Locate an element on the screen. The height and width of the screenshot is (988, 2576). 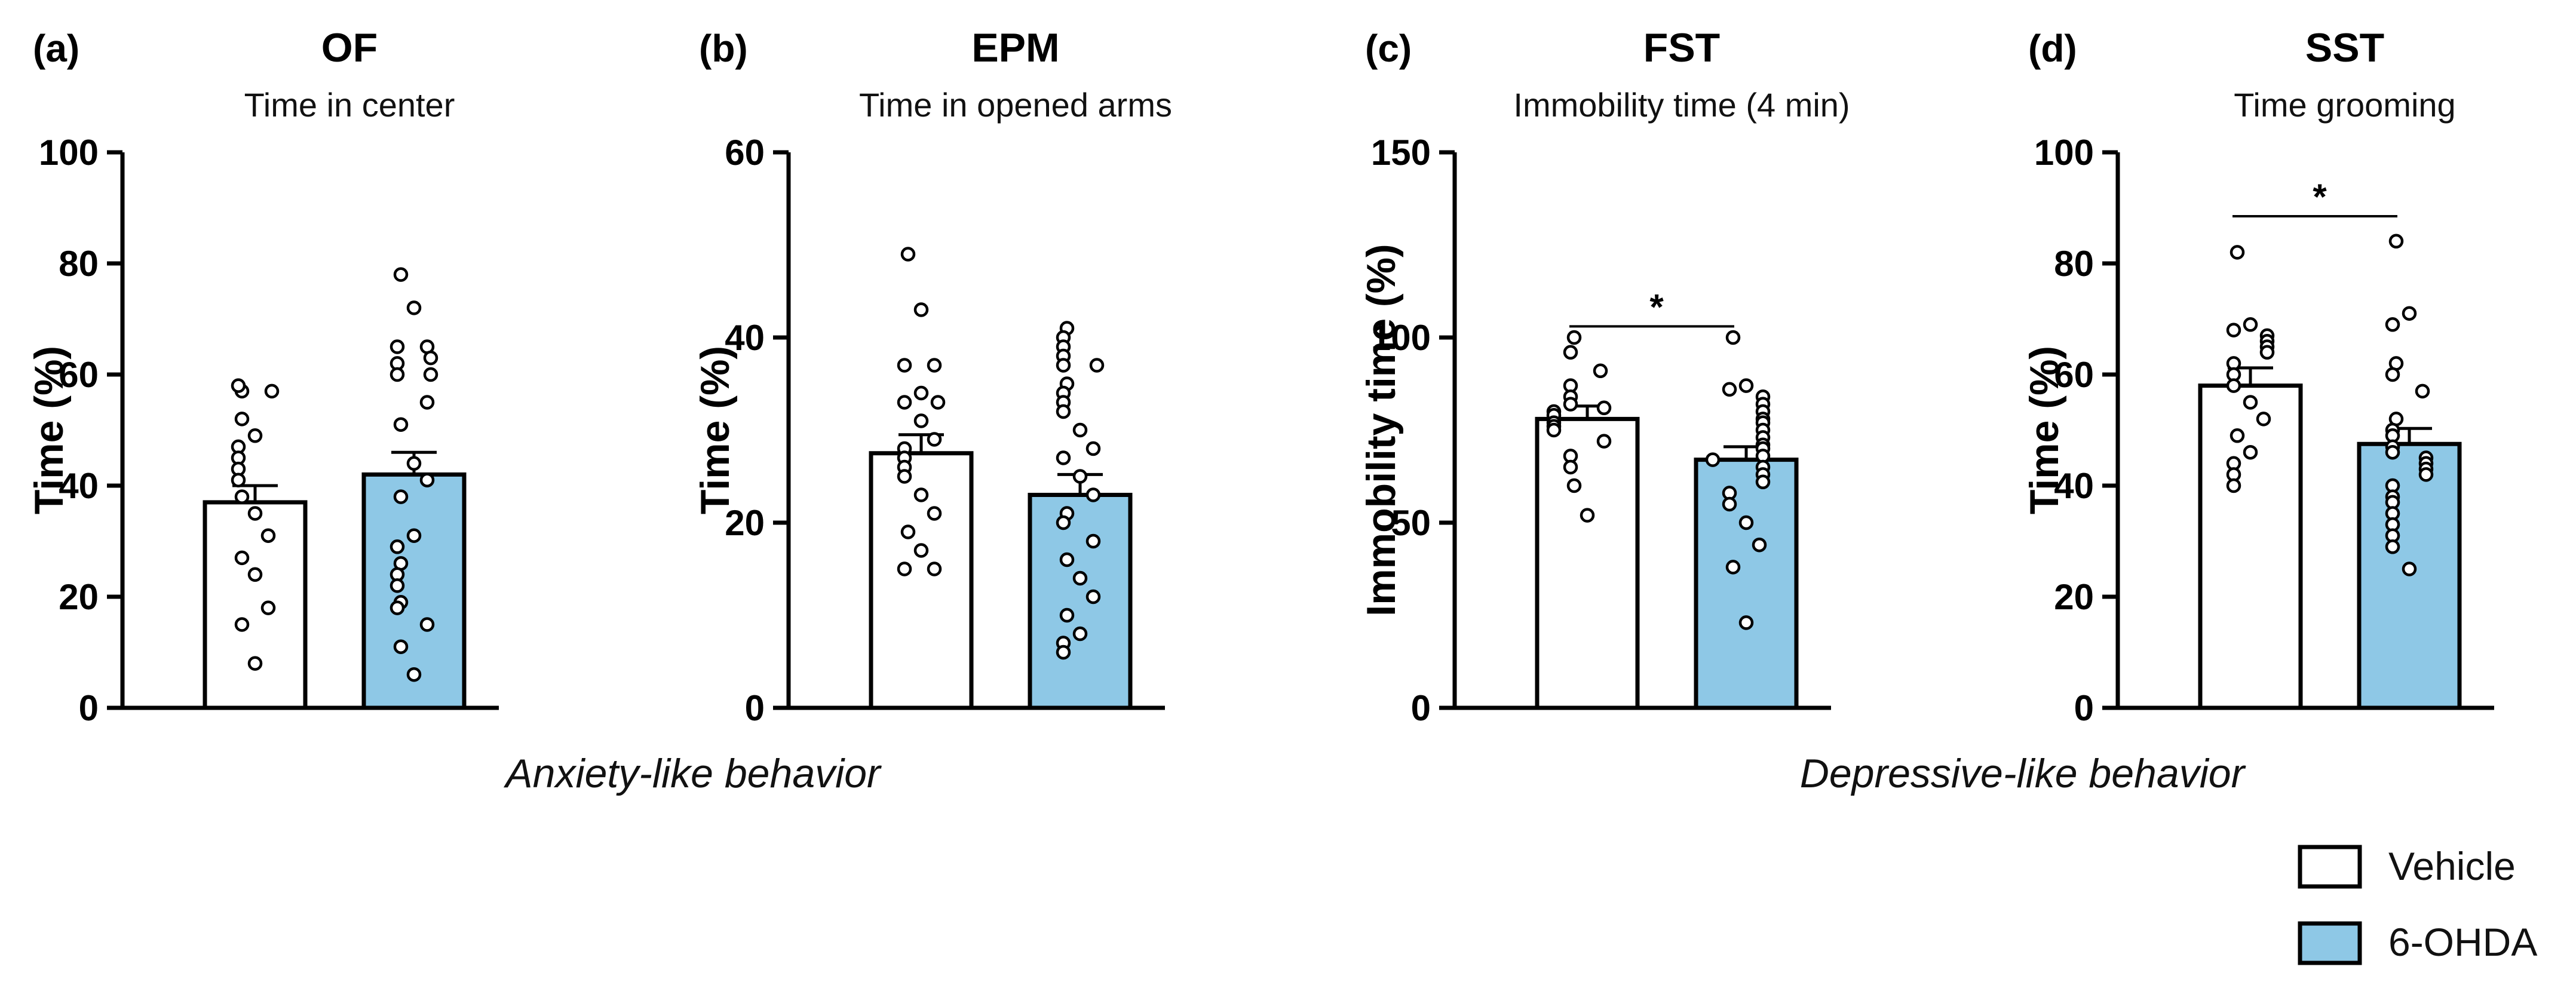
legend-label-6-ohda: 6-OHDA is located at coordinates (2463, 942).